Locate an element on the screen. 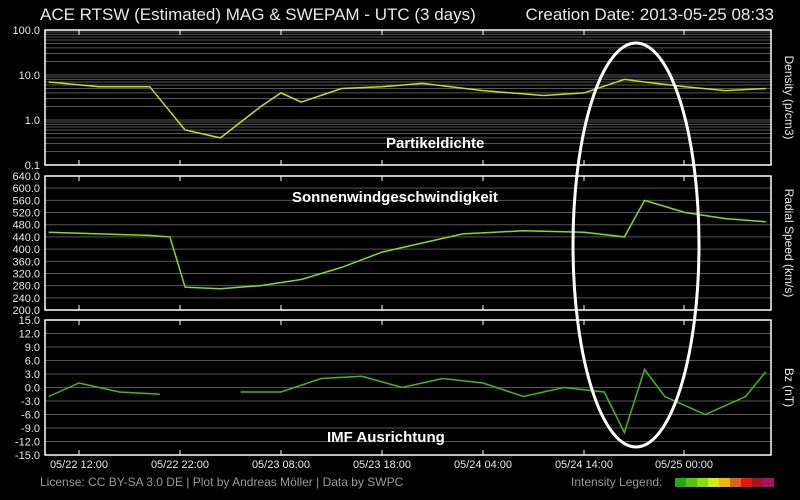  x-tick-label: 05/24 04:00 is located at coordinates (483, 465).